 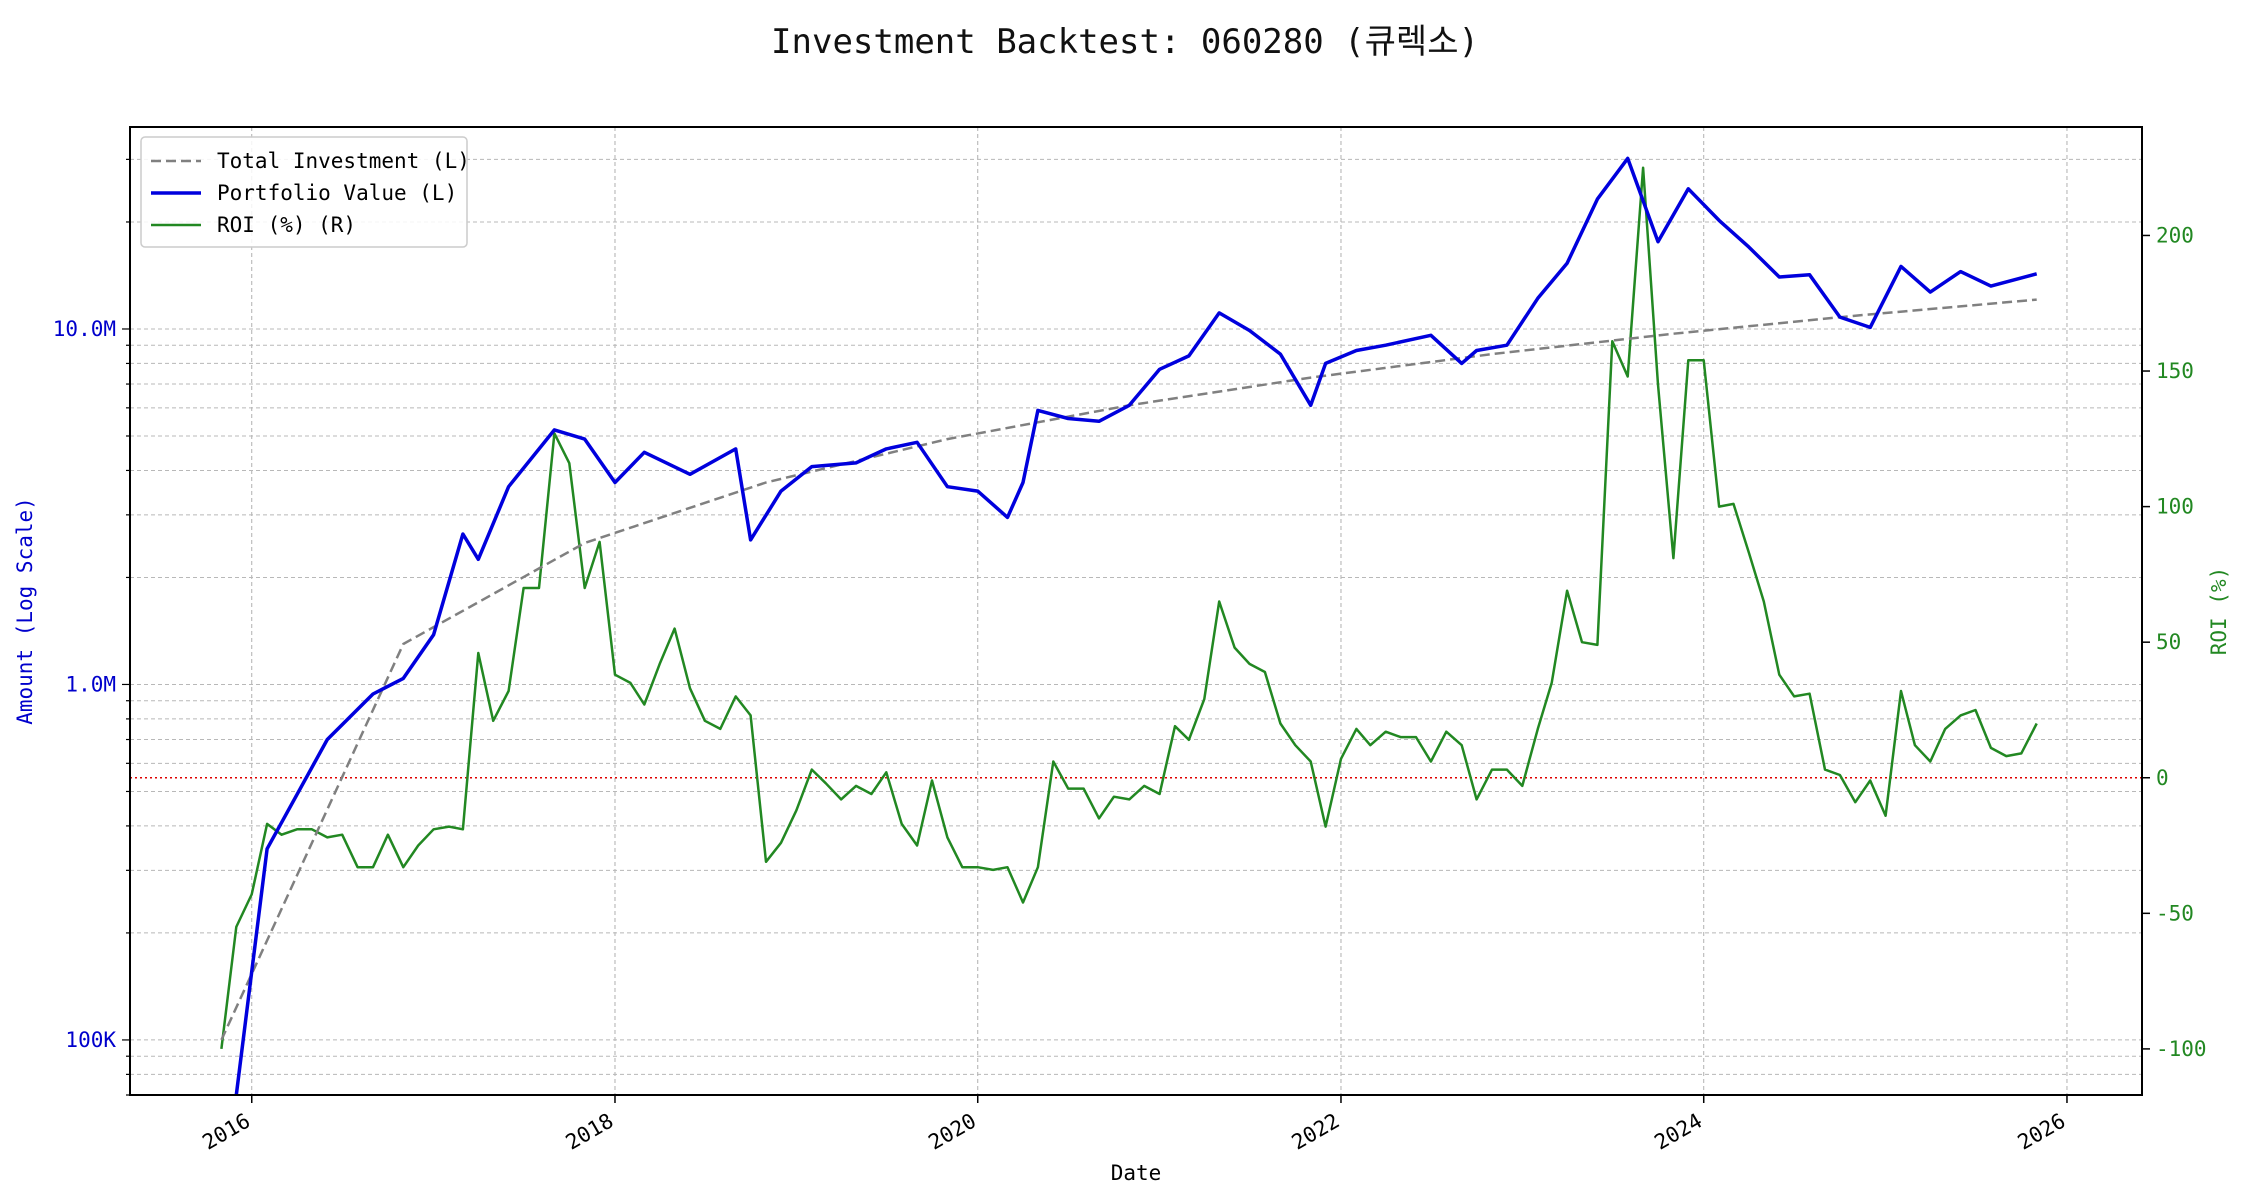 What do you see at coordinates (590, 1132) in the screenshot?
I see `x-tick-label: 2018` at bounding box center [590, 1132].